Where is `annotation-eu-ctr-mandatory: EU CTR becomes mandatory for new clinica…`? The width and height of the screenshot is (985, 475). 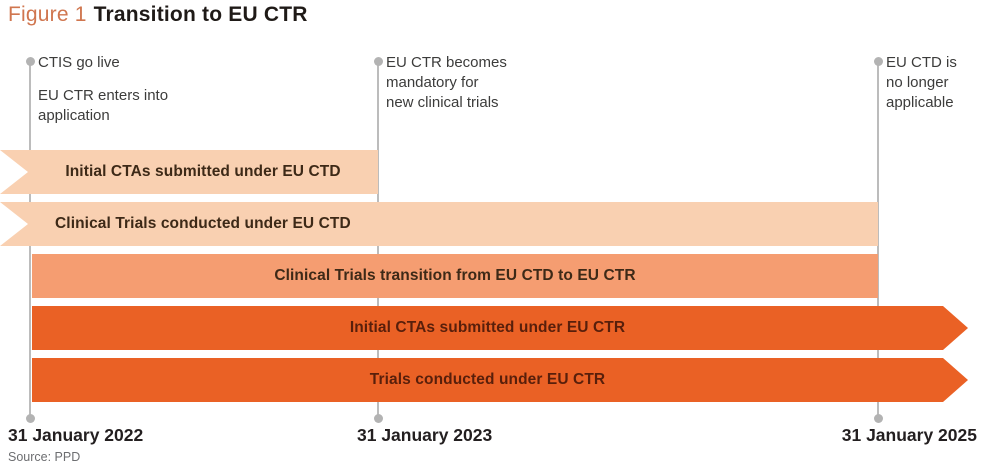 annotation-eu-ctr-mandatory: EU CTR becomes mandatory for new clinica… is located at coordinates (446, 82).